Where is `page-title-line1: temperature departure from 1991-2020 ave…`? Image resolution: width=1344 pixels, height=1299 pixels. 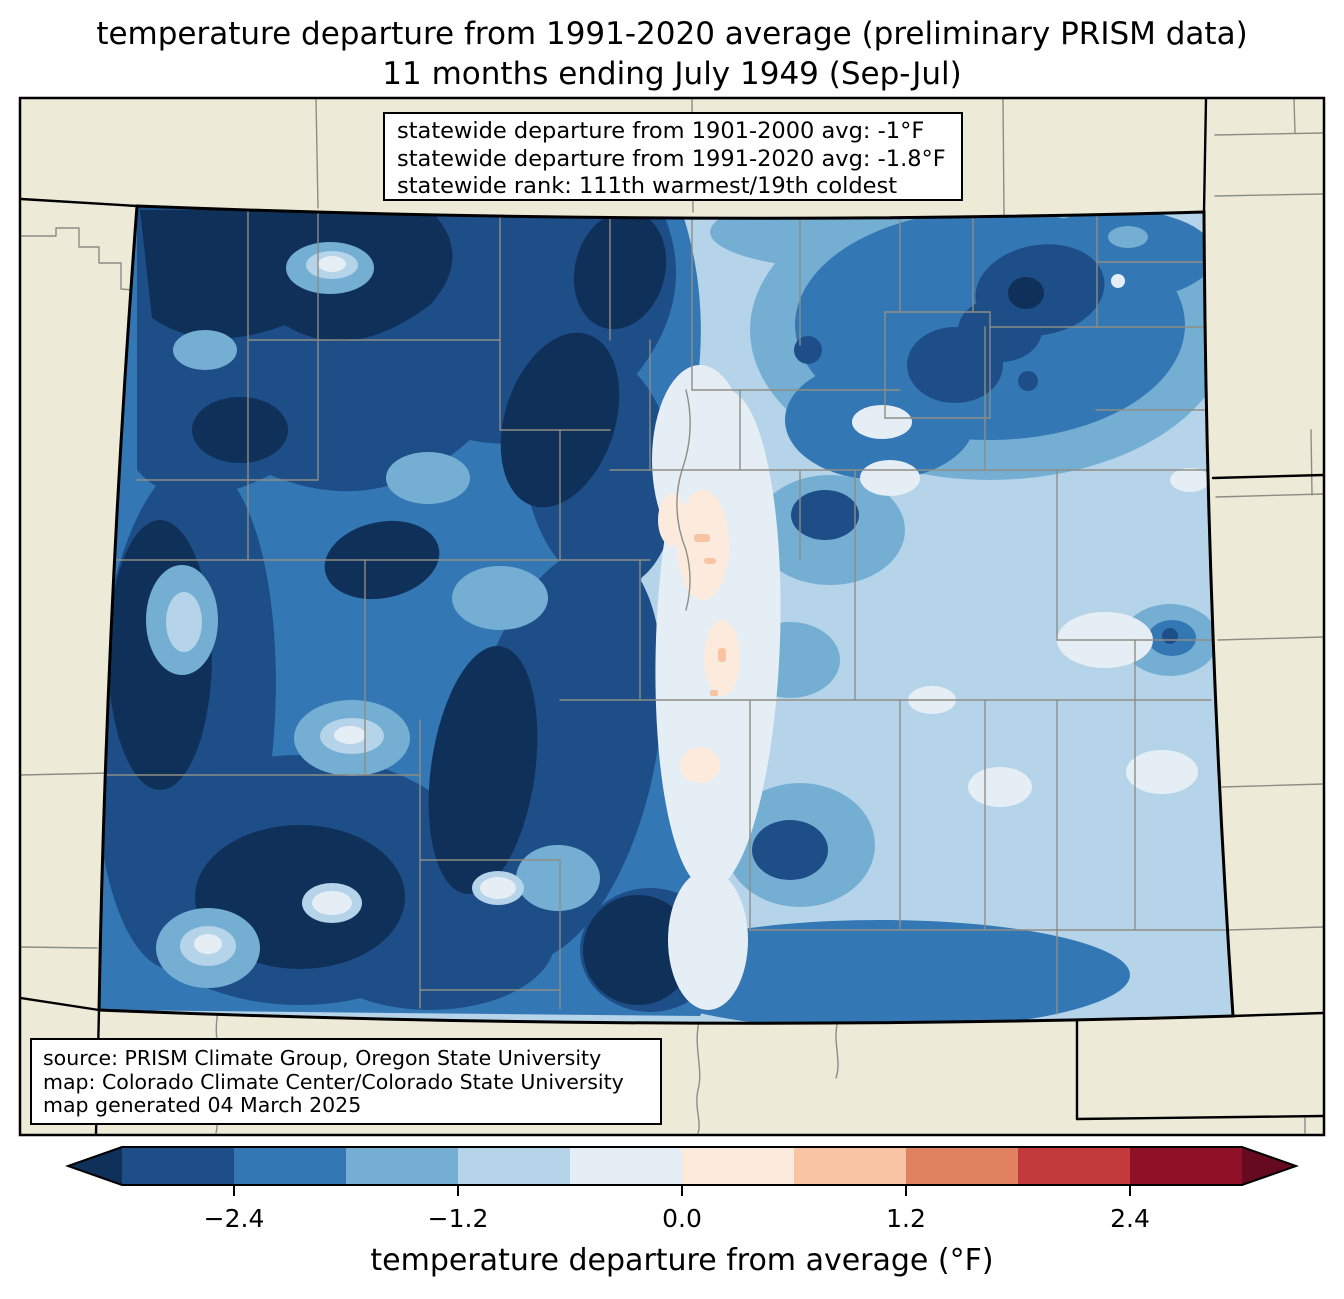
page-title-line1: temperature departure from 1991-2020 ave… is located at coordinates (672, 34).